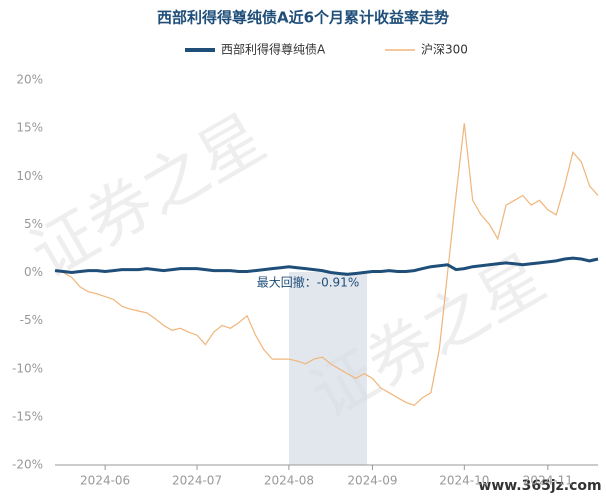 This screenshot has height=500, width=606. What do you see at coordinates (372, 481) in the screenshot?
I see `x-tick-label: 2024-09` at bounding box center [372, 481].